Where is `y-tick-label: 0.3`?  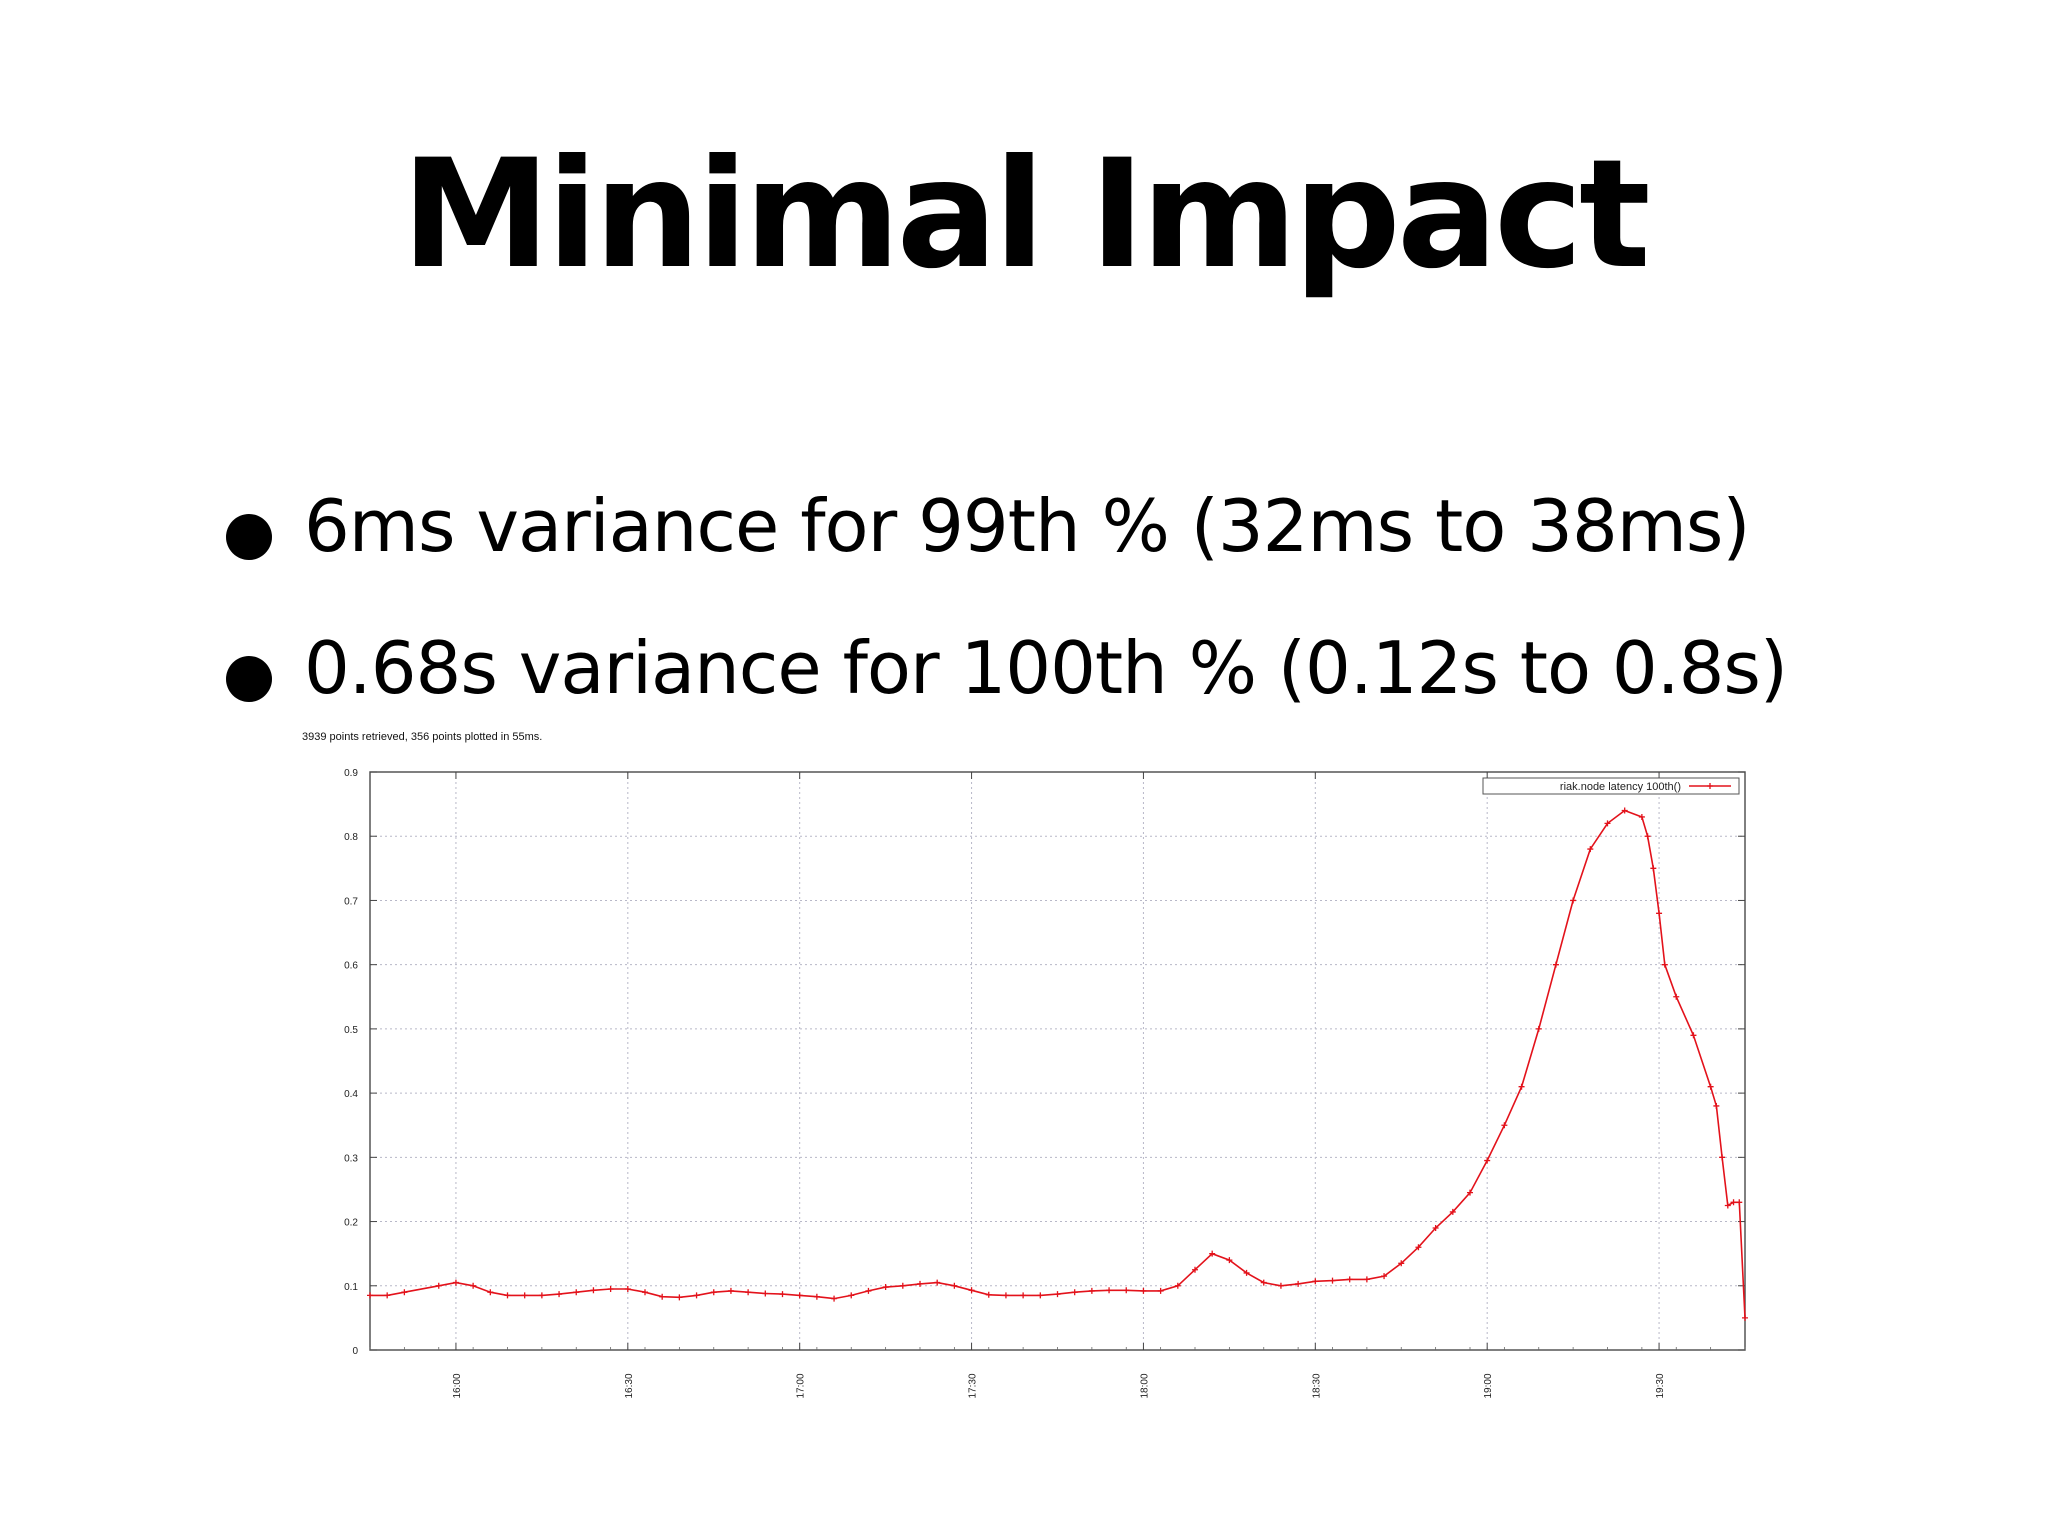
y-tick-label: 0.3 is located at coordinates (351, 1158).